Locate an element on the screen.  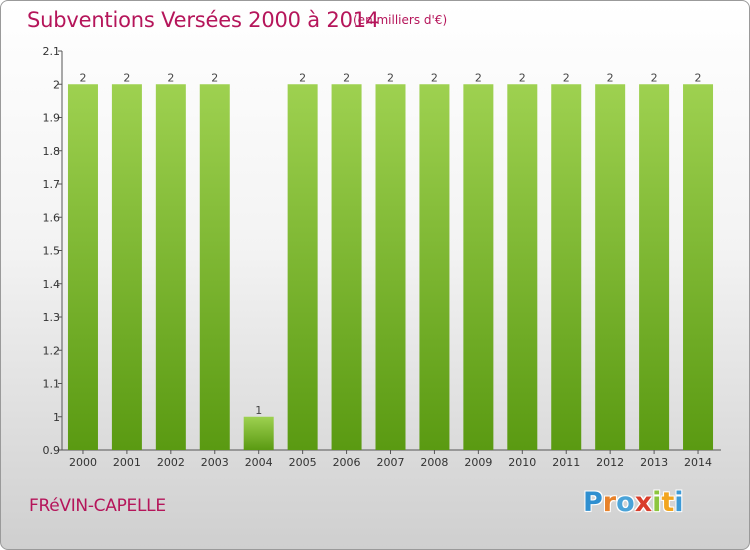
x-tick-label: 2013 is located at coordinates (654, 462).